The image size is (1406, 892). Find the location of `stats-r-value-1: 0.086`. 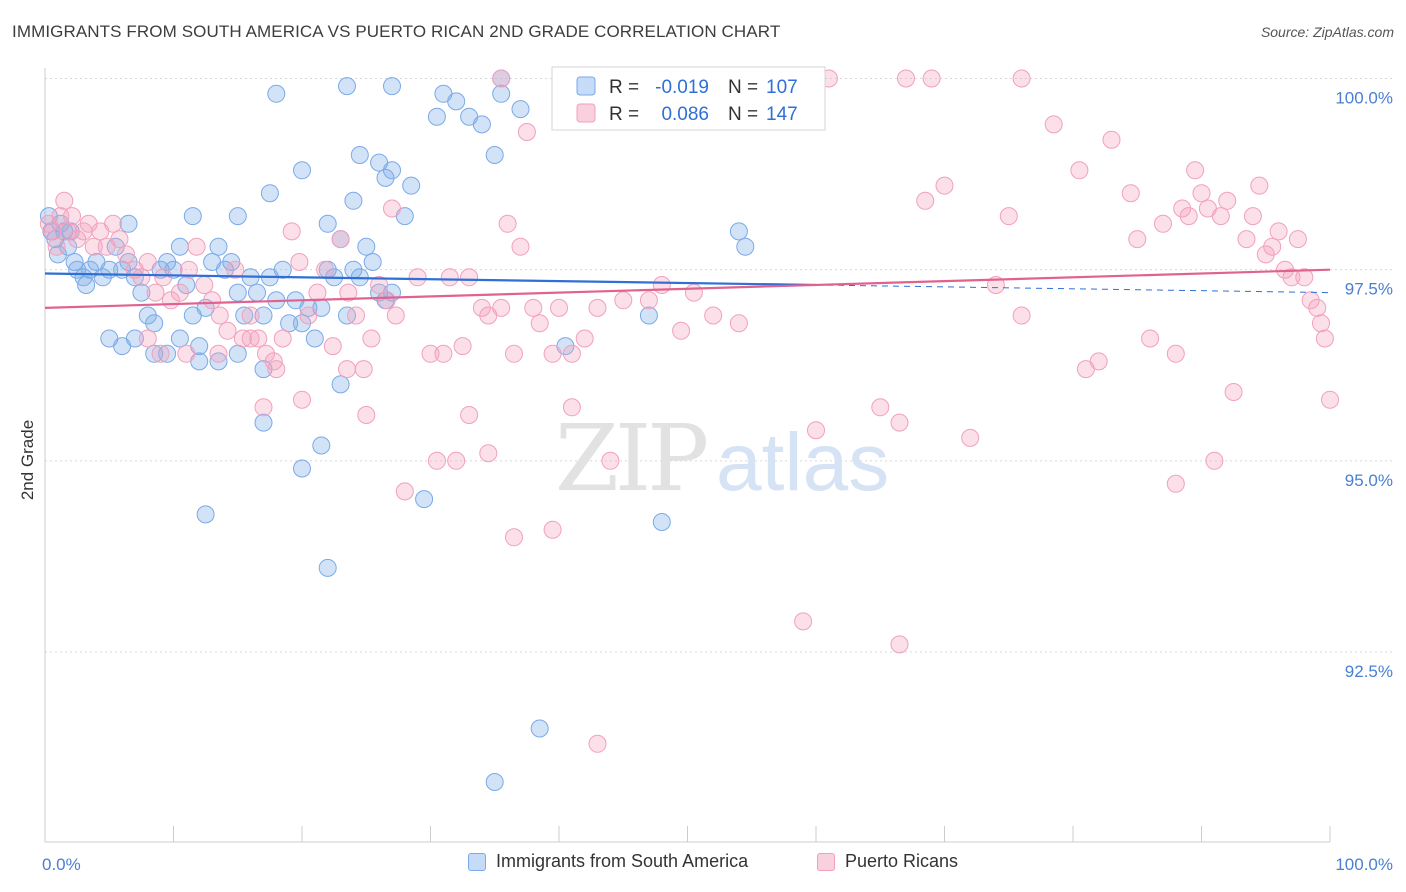

stats-r-value-1: 0.086 is located at coordinates (685, 114).